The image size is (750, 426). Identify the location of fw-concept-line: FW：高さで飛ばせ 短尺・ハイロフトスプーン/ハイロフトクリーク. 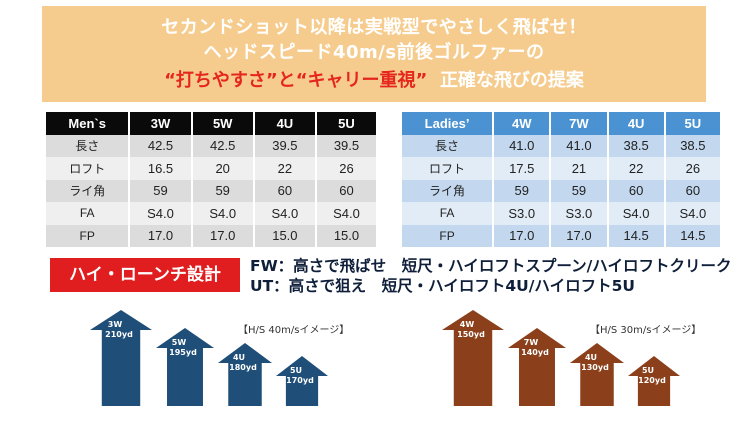
(491, 266).